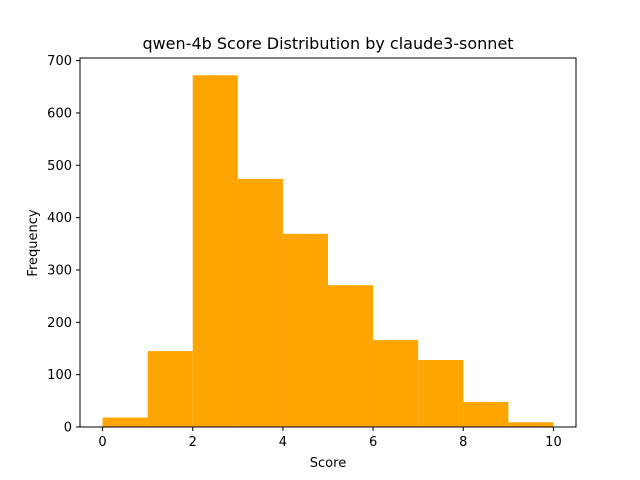 Image resolution: width=640 pixels, height=480 pixels. I want to click on x-tick-label: 10, so click(553, 442).